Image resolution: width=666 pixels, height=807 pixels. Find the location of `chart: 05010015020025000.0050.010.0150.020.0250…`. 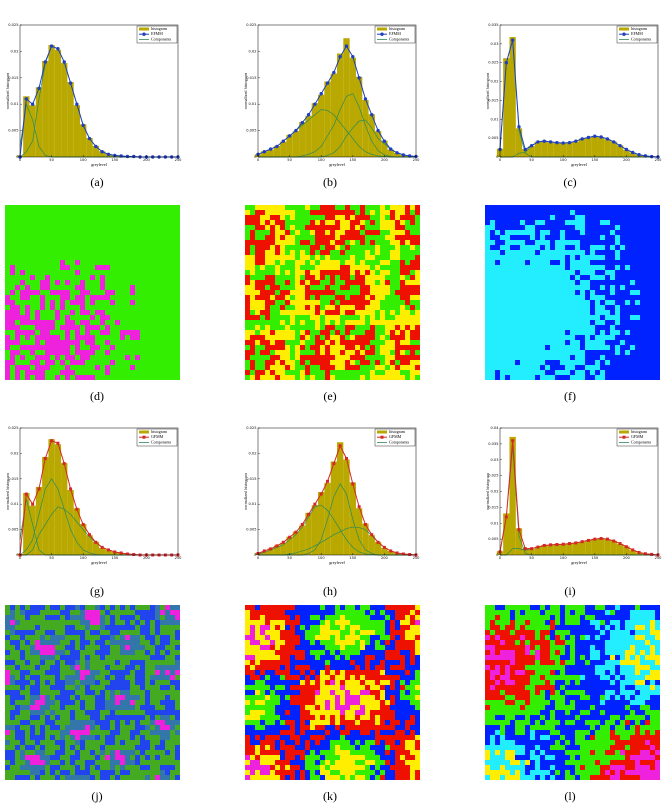

chart: 05010015020025000.0050.010.0150.020.0250… is located at coordinates (573, 495).